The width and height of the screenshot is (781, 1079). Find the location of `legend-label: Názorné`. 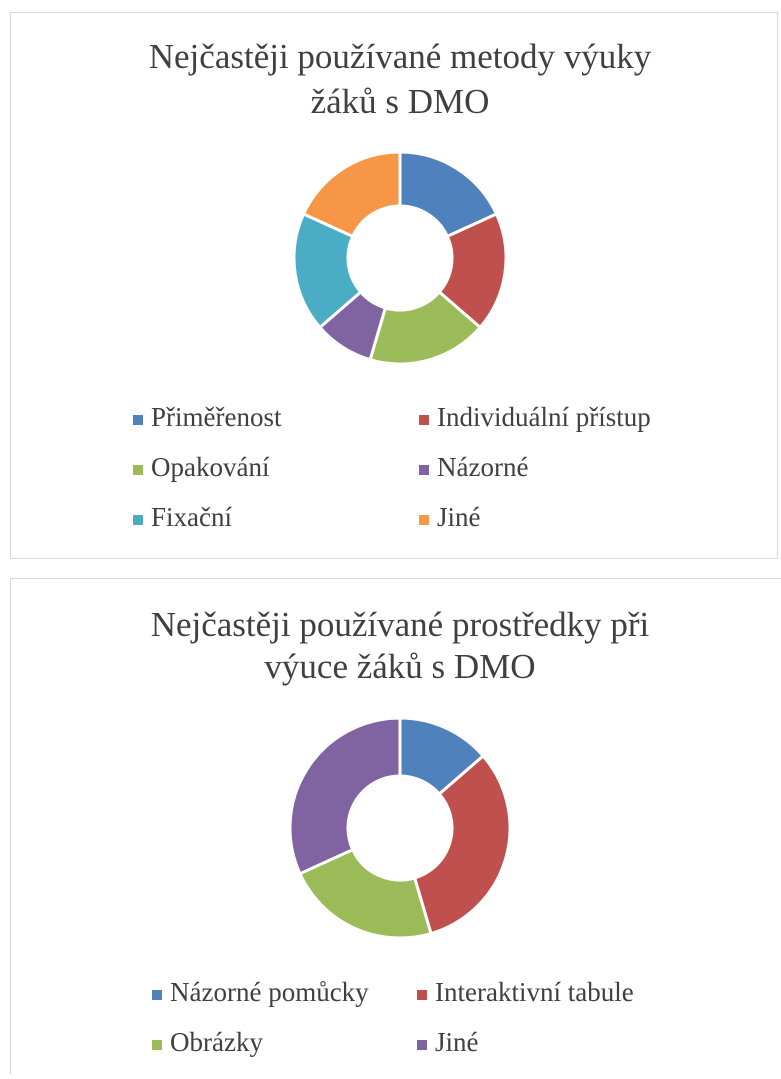

legend-label: Názorné is located at coordinates (482, 467).